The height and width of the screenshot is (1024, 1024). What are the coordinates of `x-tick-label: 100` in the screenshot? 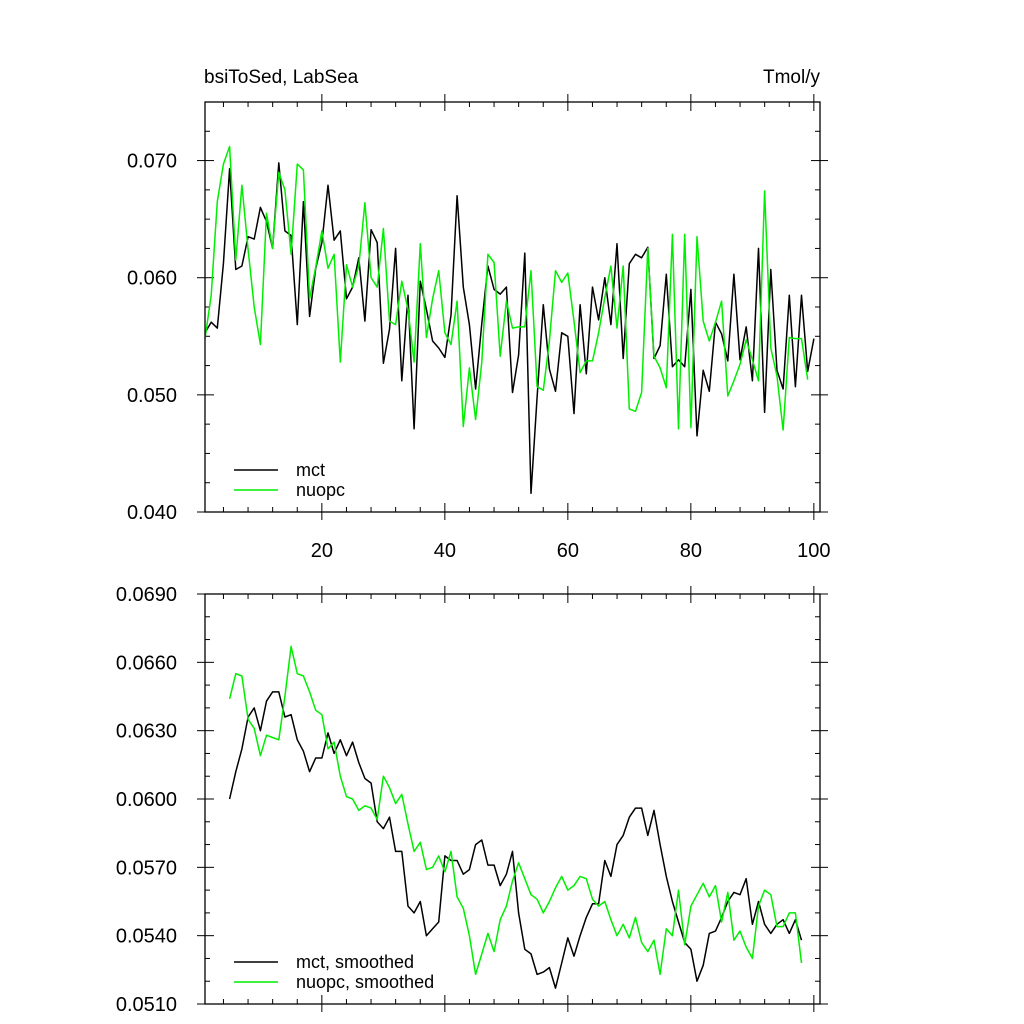 It's located at (813, 551).